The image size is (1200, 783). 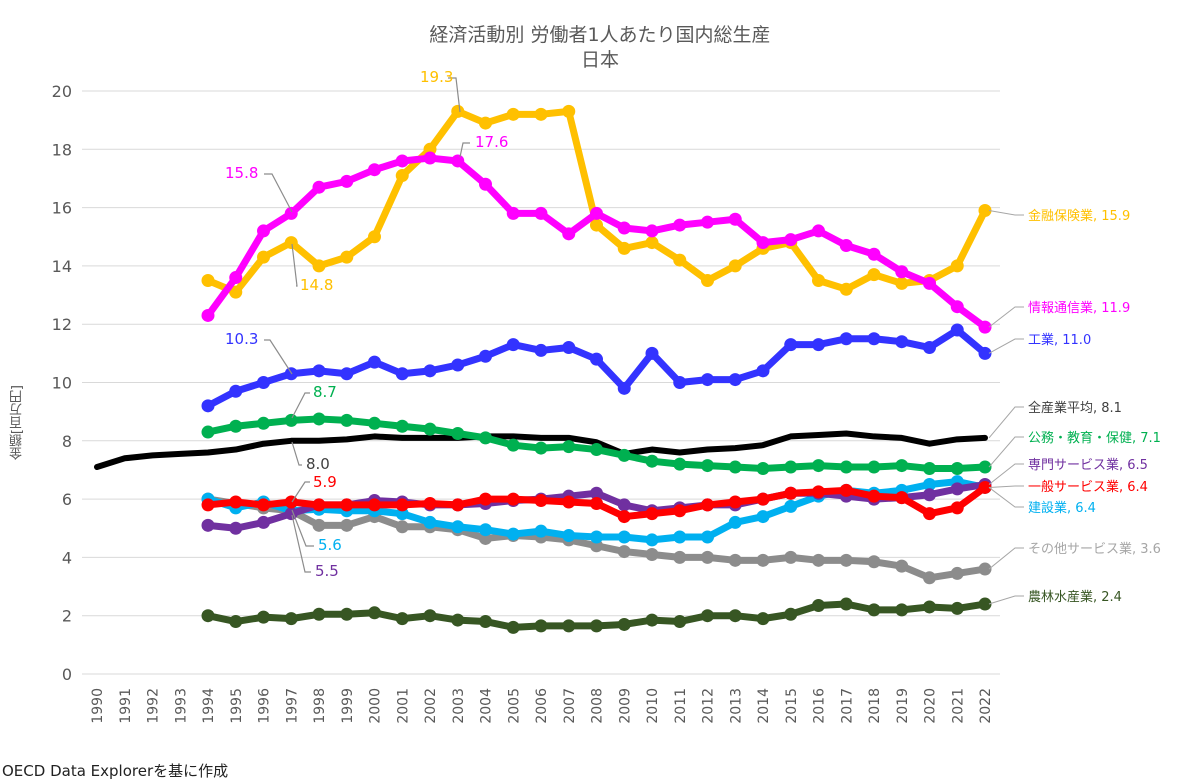 What do you see at coordinates (316, 285) in the screenshot?
I see `annotation-label: 14.8` at bounding box center [316, 285].